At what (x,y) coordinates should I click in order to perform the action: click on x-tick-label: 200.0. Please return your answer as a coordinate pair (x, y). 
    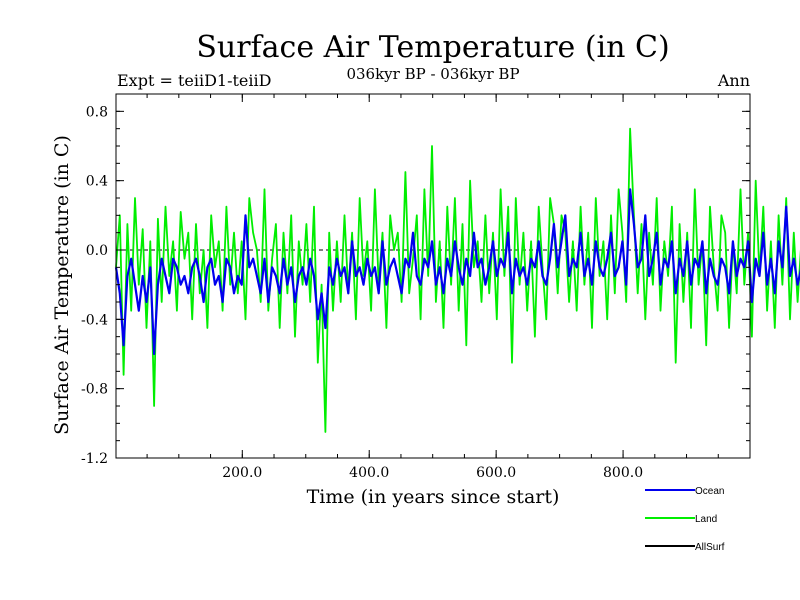
    Looking at the image, I should click on (242, 473).